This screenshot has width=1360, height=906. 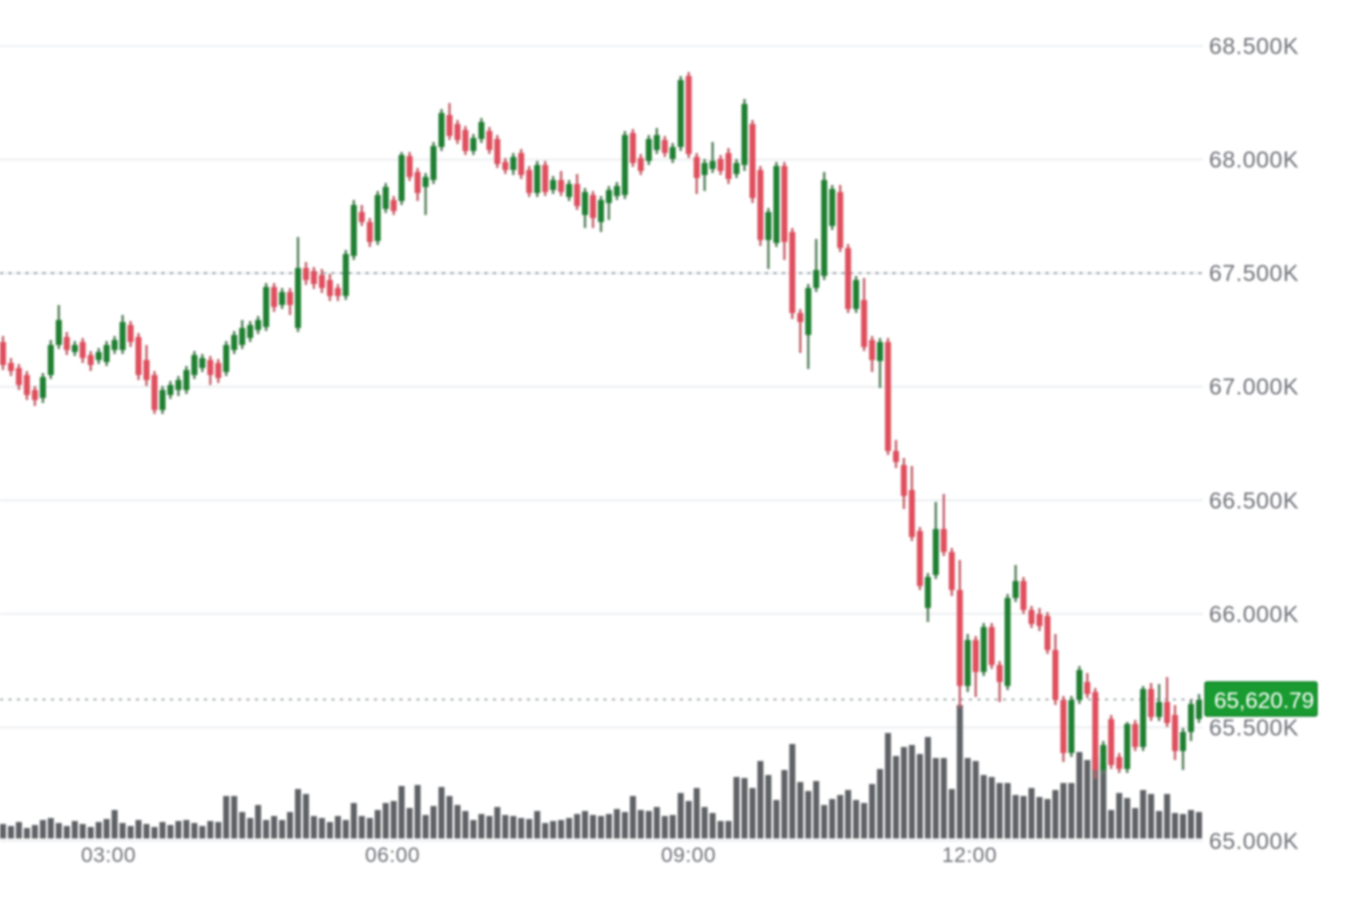 What do you see at coordinates (1254, 46) in the screenshot?
I see `svg-text: 68.500K` at bounding box center [1254, 46].